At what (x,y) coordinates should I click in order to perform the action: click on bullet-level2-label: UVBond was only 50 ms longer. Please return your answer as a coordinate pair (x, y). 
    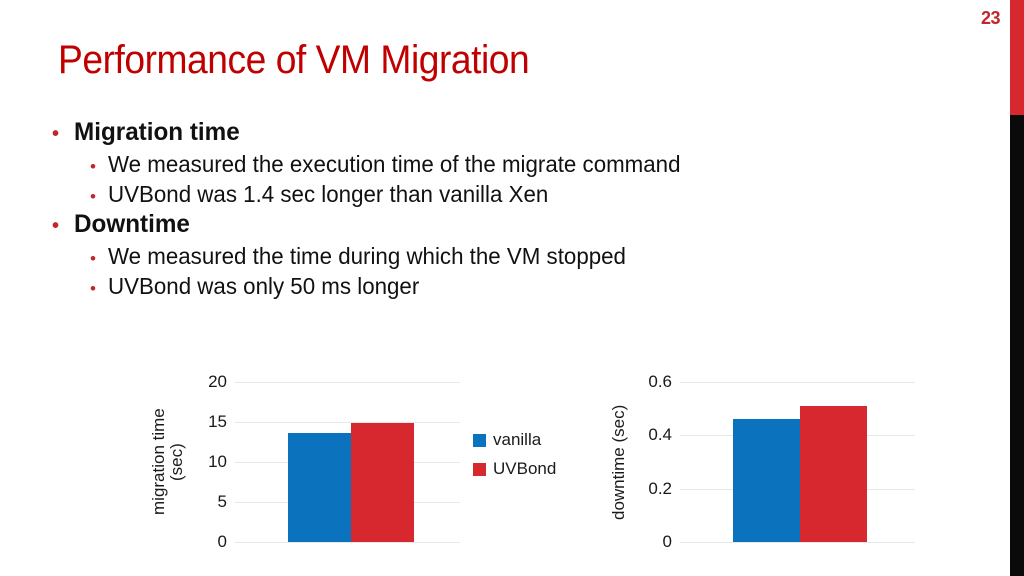
    Looking at the image, I should click on (264, 286).